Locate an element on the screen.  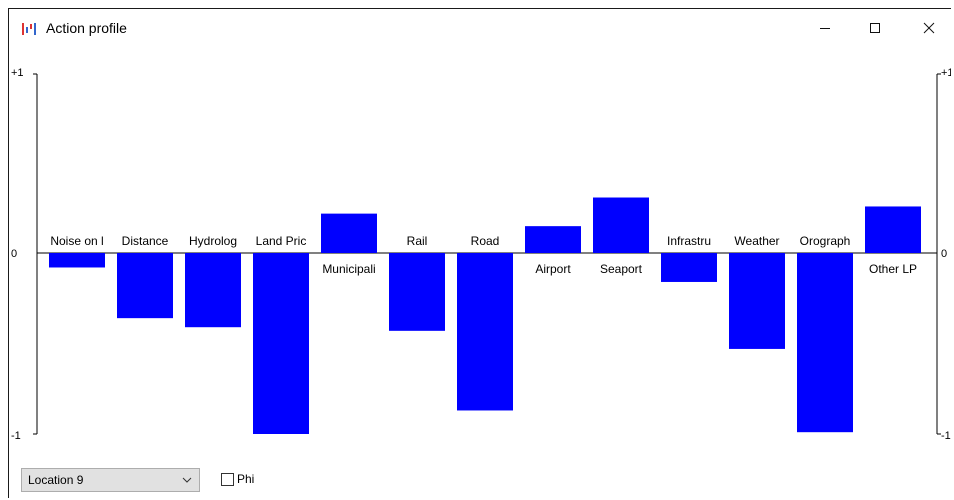
maximize-button is located at coordinates (875, 28).